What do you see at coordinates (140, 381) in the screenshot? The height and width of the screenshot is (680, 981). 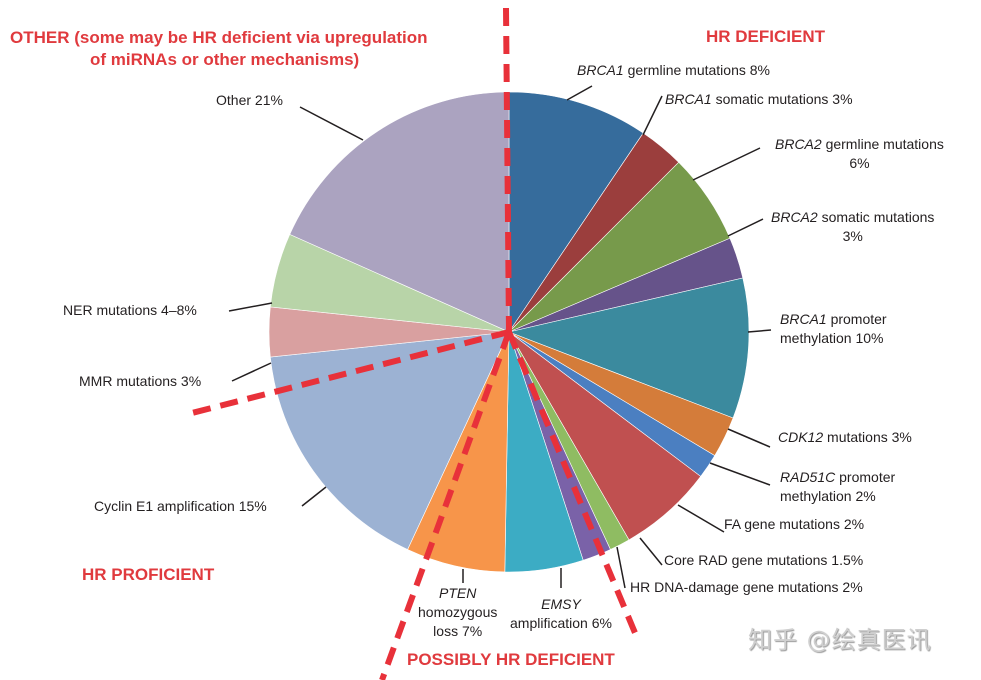 I see `label-mmr: MMR mutations 3%` at bounding box center [140, 381].